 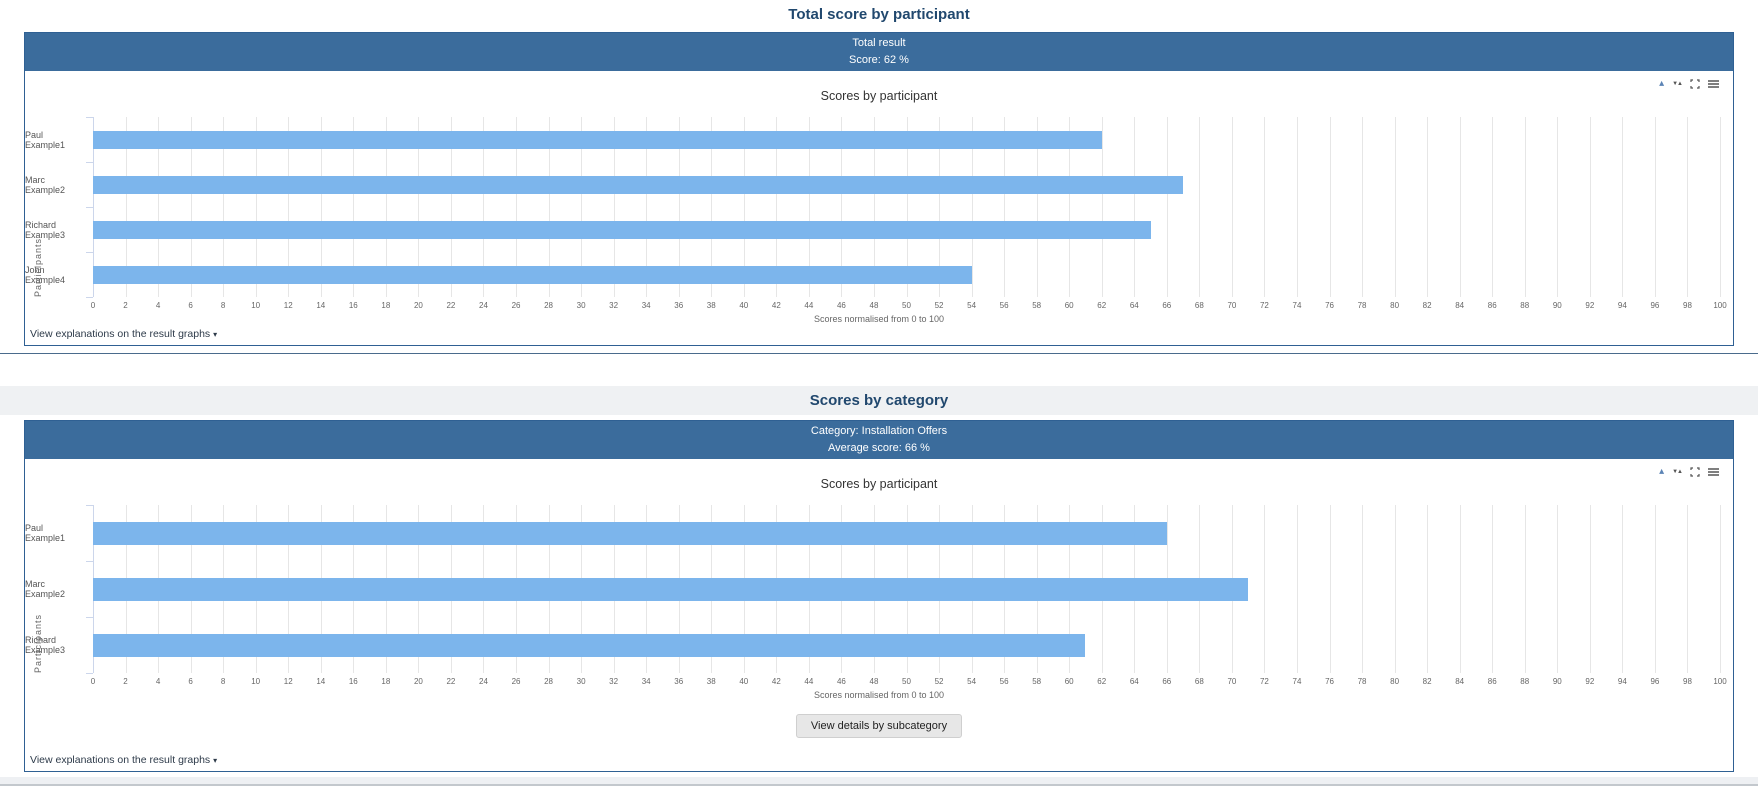 I want to click on category-label: Paul Example1, so click(x=45, y=533).